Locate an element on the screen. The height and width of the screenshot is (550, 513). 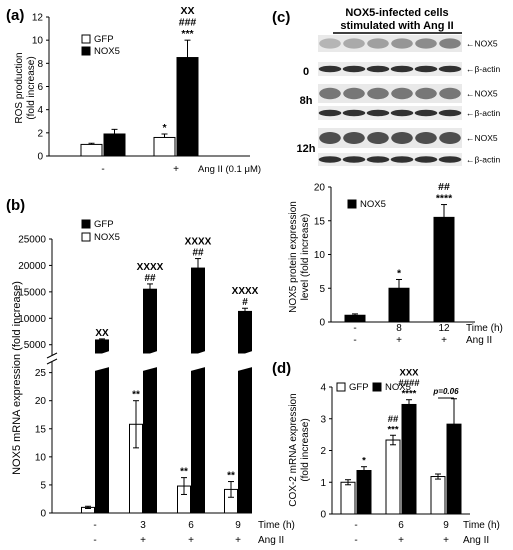
annotation-0: ## is located at coordinates (198, 253).